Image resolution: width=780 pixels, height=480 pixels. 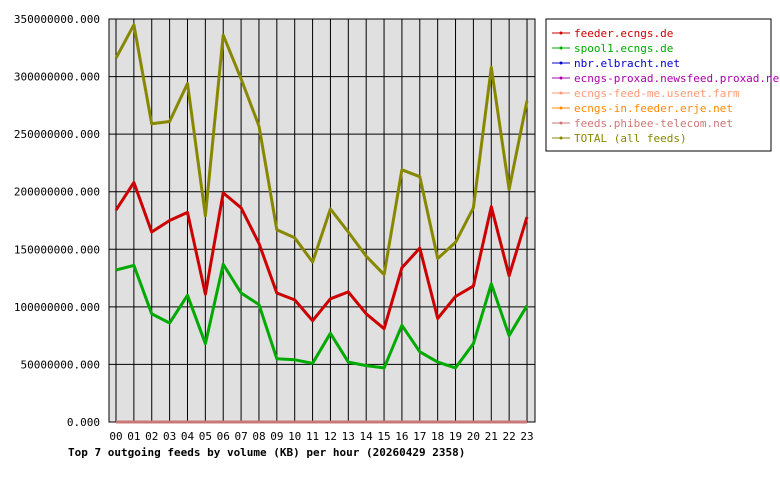 I want to click on x-tick-label: 14, so click(x=367, y=436).